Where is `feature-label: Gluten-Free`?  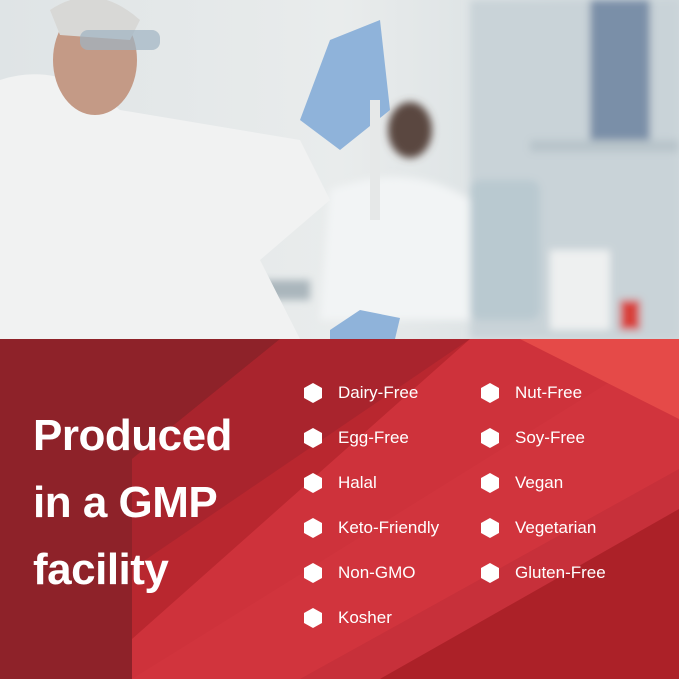
feature-label: Gluten-Free is located at coordinates (560, 572).